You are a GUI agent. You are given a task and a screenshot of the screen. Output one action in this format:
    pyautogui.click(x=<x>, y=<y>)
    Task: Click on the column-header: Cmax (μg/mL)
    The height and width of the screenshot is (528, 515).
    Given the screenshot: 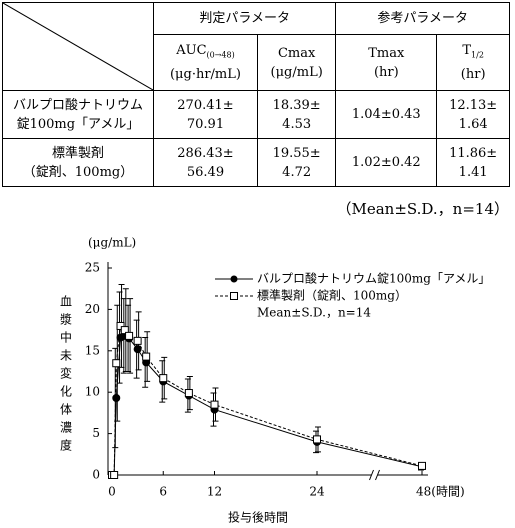 What is the action you would take?
    pyautogui.click(x=296, y=62)
    